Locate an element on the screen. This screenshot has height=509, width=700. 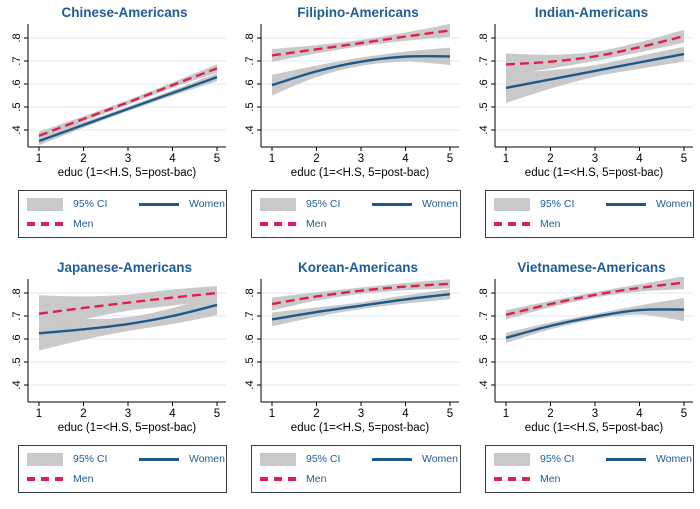
panel-title: Chinese-Americans is located at coordinates (124, 12).